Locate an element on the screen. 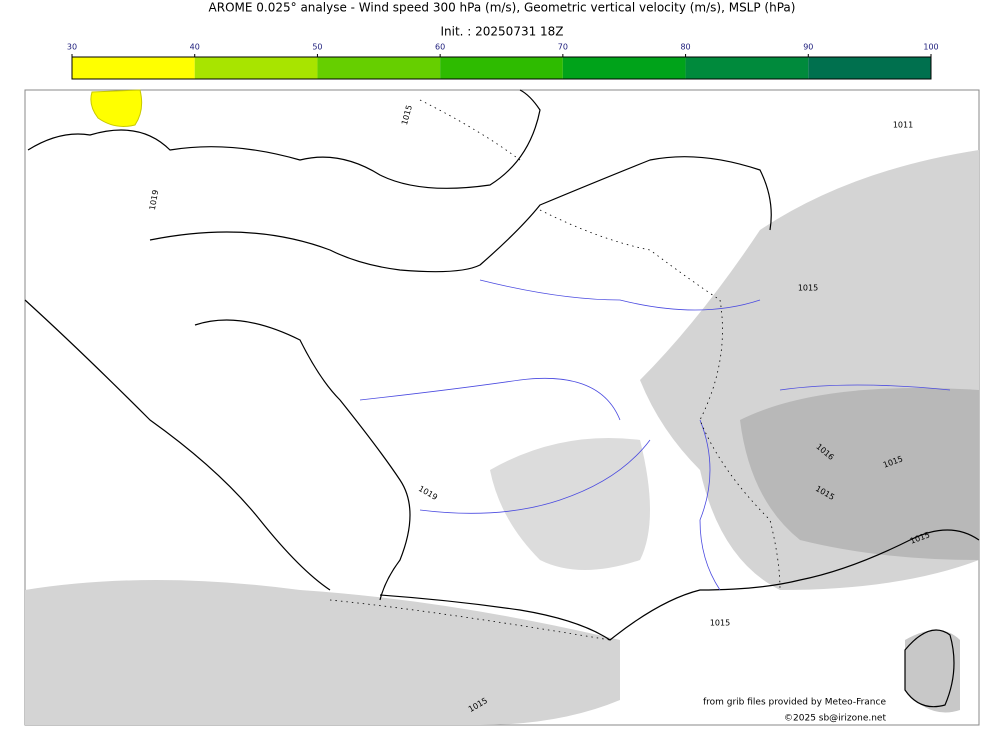  shading-corsica is located at coordinates (932, 671).